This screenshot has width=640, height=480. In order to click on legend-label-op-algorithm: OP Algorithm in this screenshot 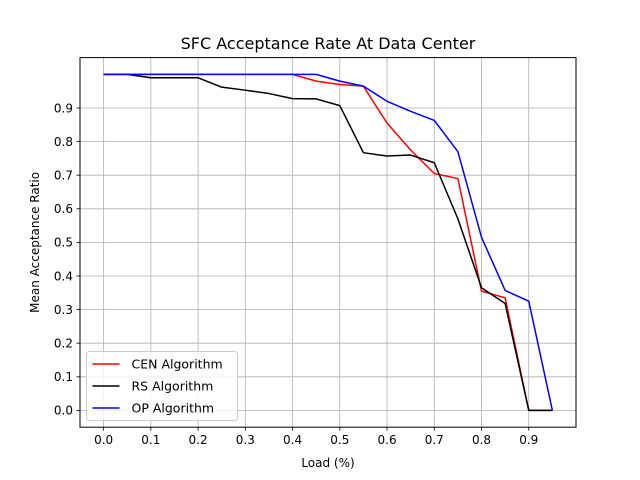, I will do `click(173, 408)`.